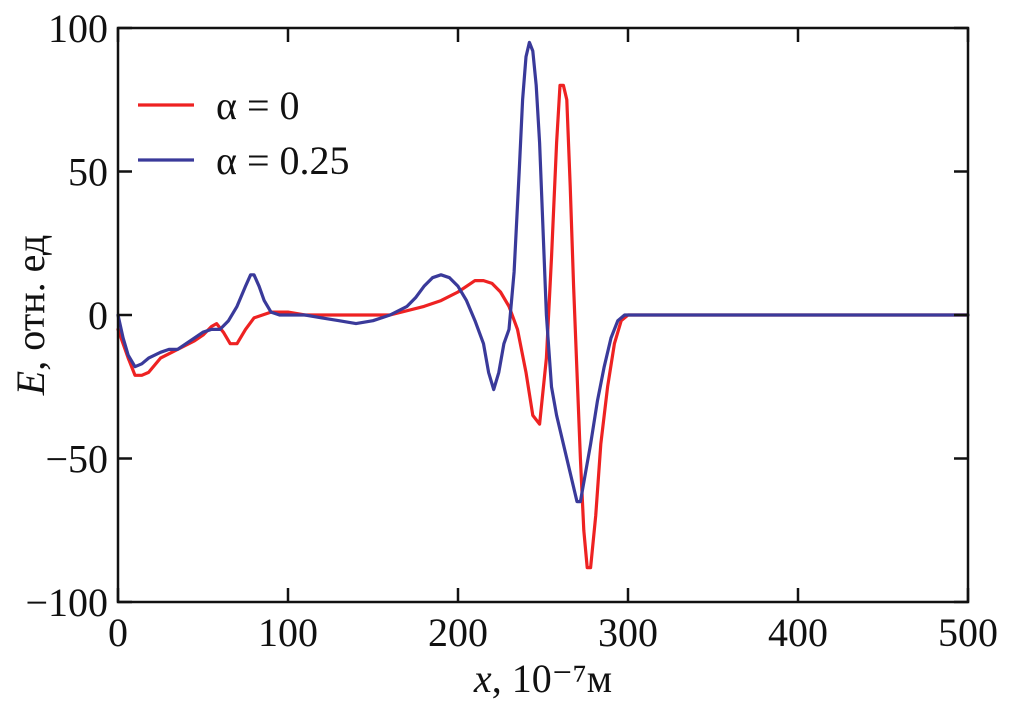 This screenshot has width=1010, height=709. I want to click on y-tick-label: 50, so click(88, 172).